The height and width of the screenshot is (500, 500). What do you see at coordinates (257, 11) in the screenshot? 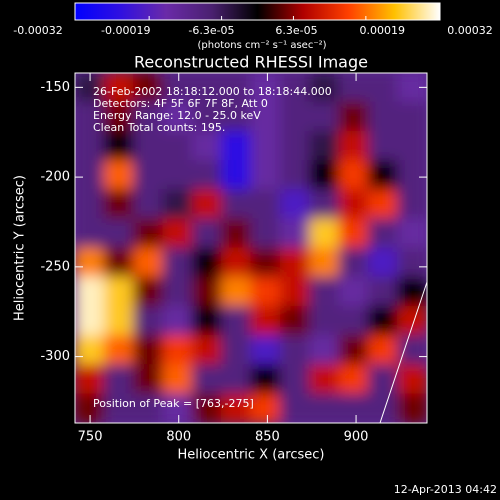
I see `colorbar` at bounding box center [257, 11].